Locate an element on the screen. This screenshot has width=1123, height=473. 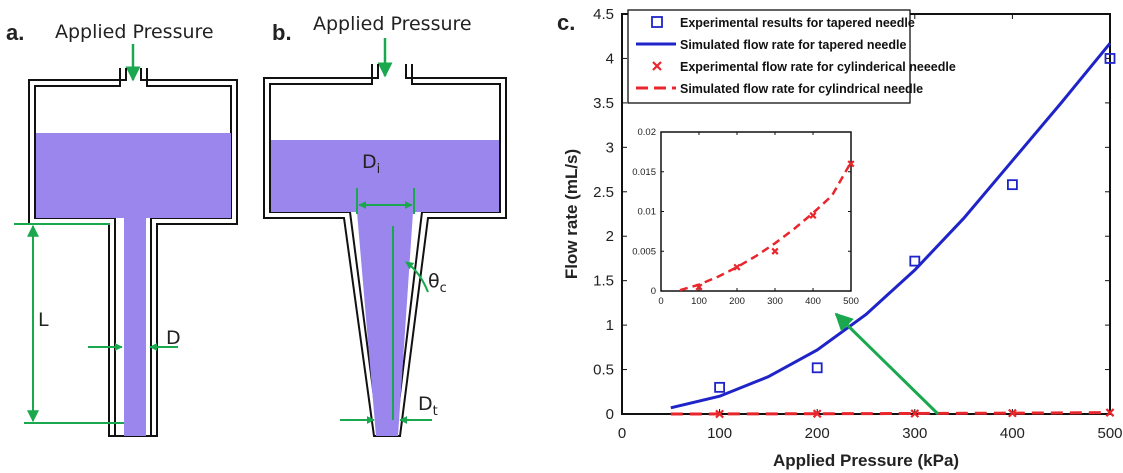
legend-marker-x is located at coordinates (657, 66).